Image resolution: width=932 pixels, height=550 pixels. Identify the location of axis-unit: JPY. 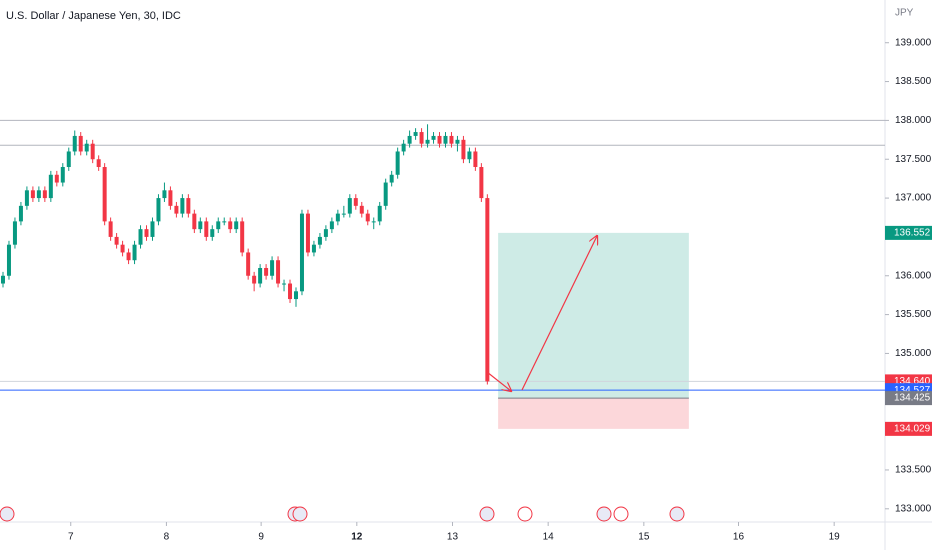
(904, 13).